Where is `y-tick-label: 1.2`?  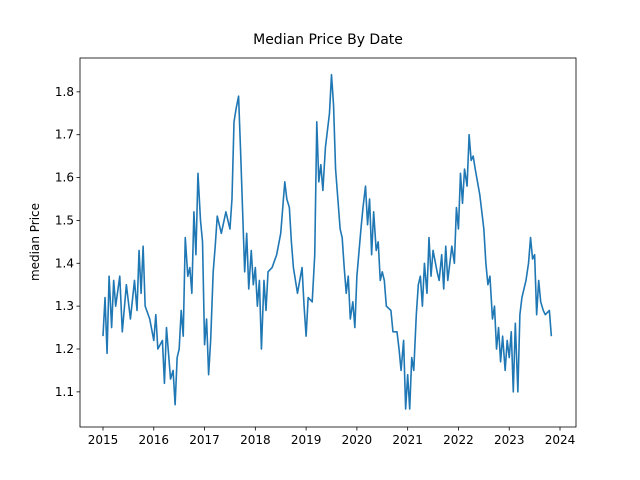
y-tick-label: 1.2 is located at coordinates (64, 349).